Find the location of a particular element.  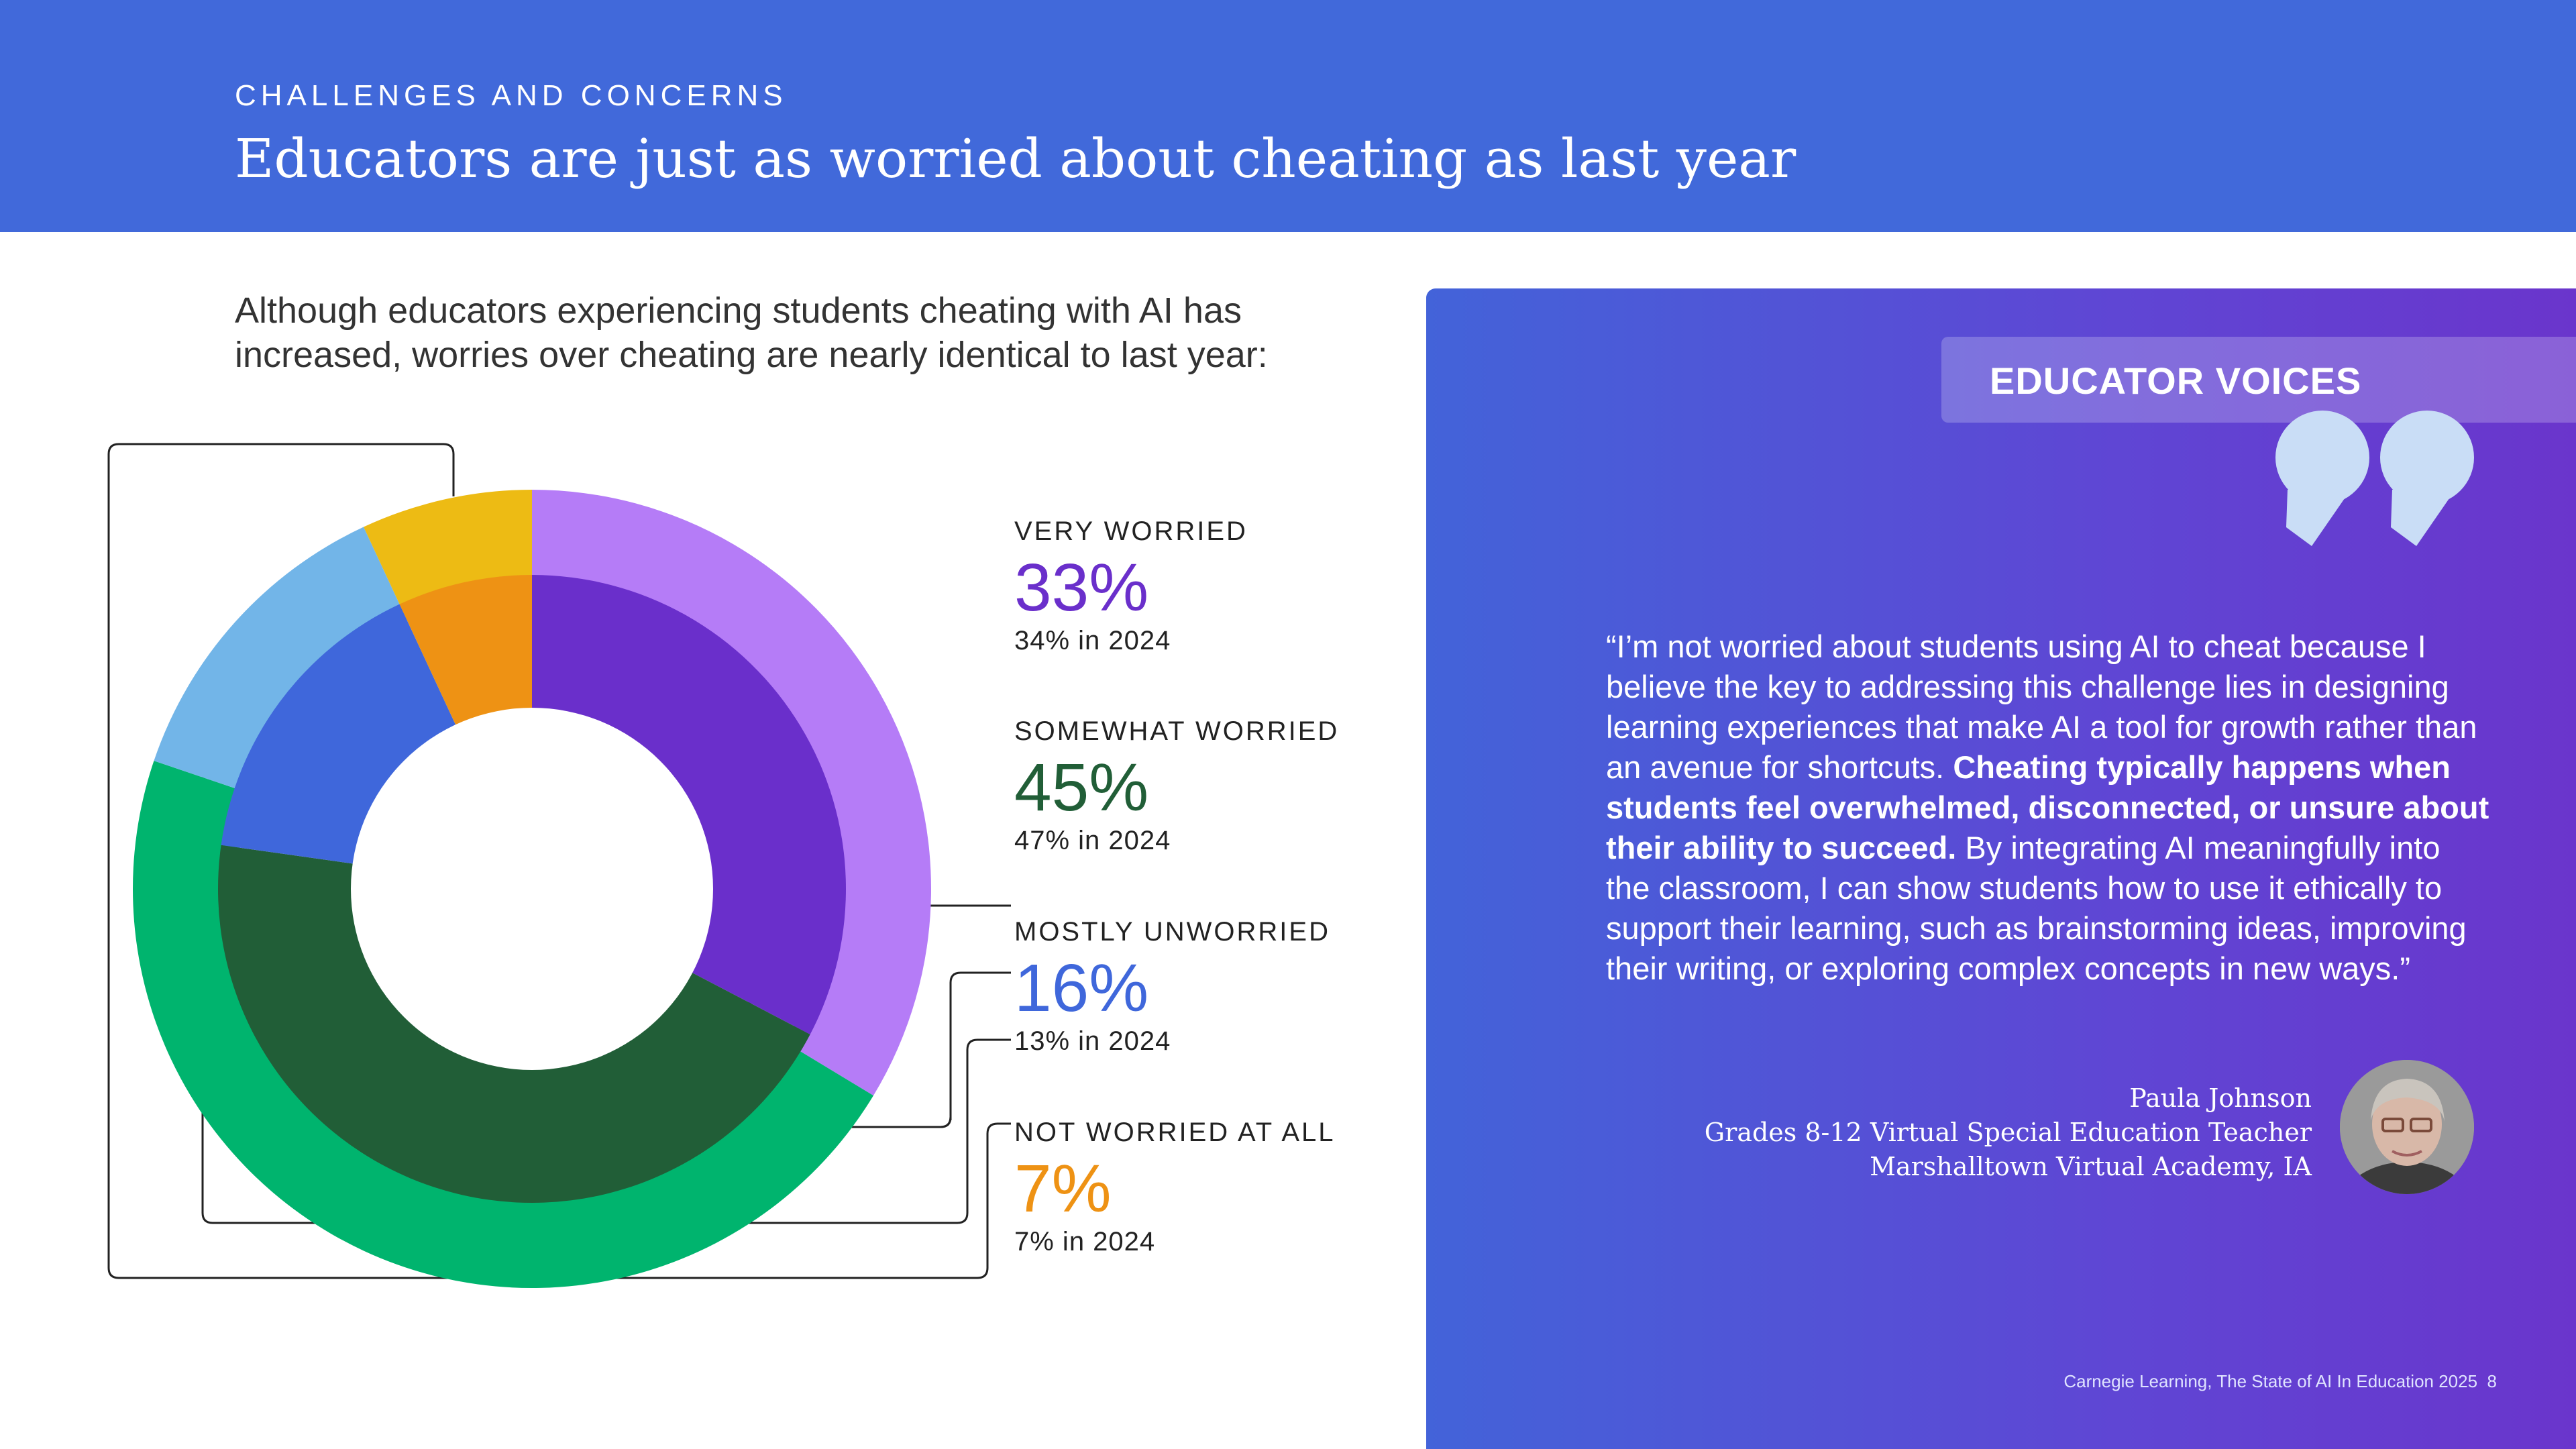

legend-value: 16% is located at coordinates (1081, 988).